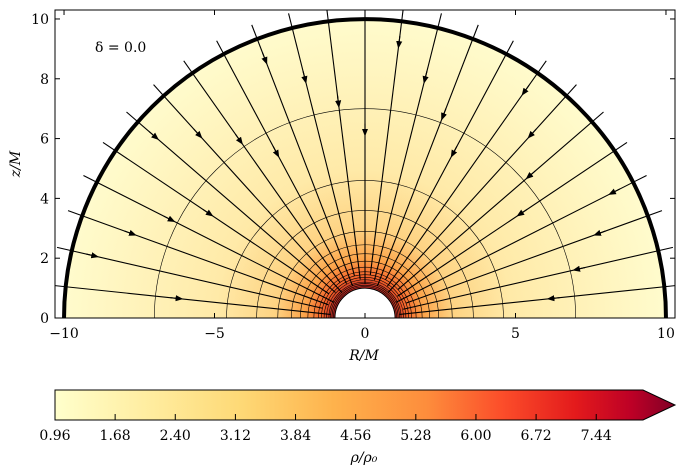 Image resolution: width=685 pixels, height=475 pixels. Describe the element at coordinates (44, 319) in the screenshot. I see `y-tick-label: 0` at that location.